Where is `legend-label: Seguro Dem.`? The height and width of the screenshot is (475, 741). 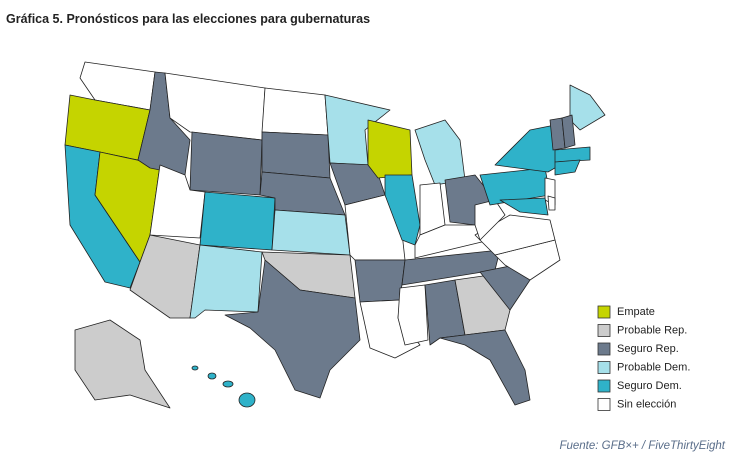 legend-label: Seguro Dem. is located at coordinates (649, 386).